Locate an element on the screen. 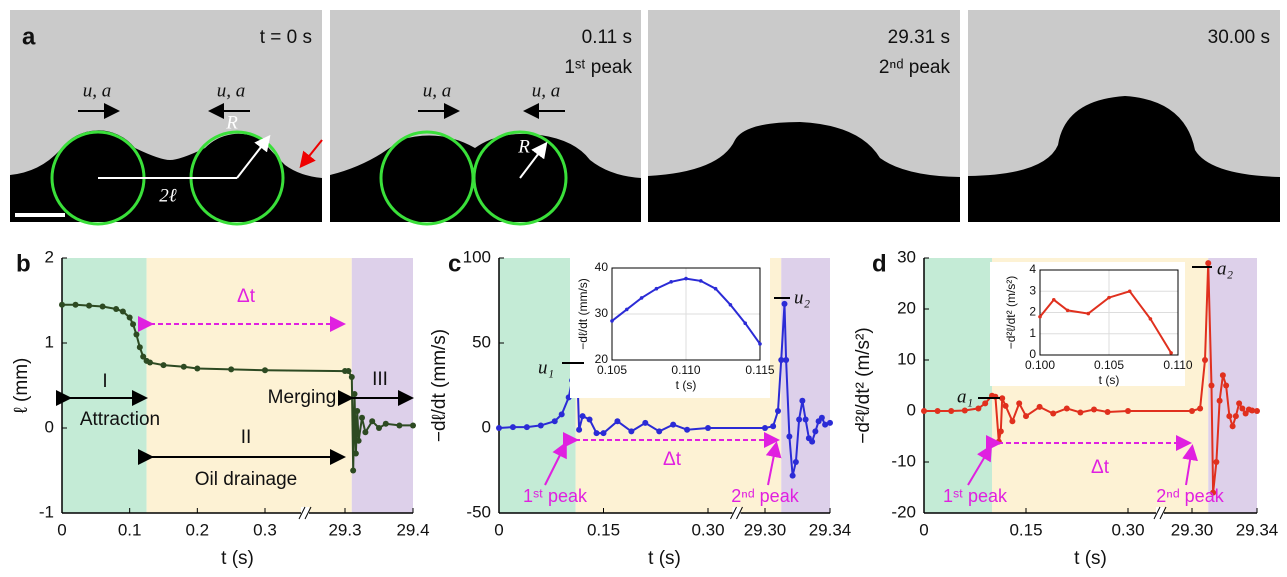  inset-background is located at coordinates (1087, 324).